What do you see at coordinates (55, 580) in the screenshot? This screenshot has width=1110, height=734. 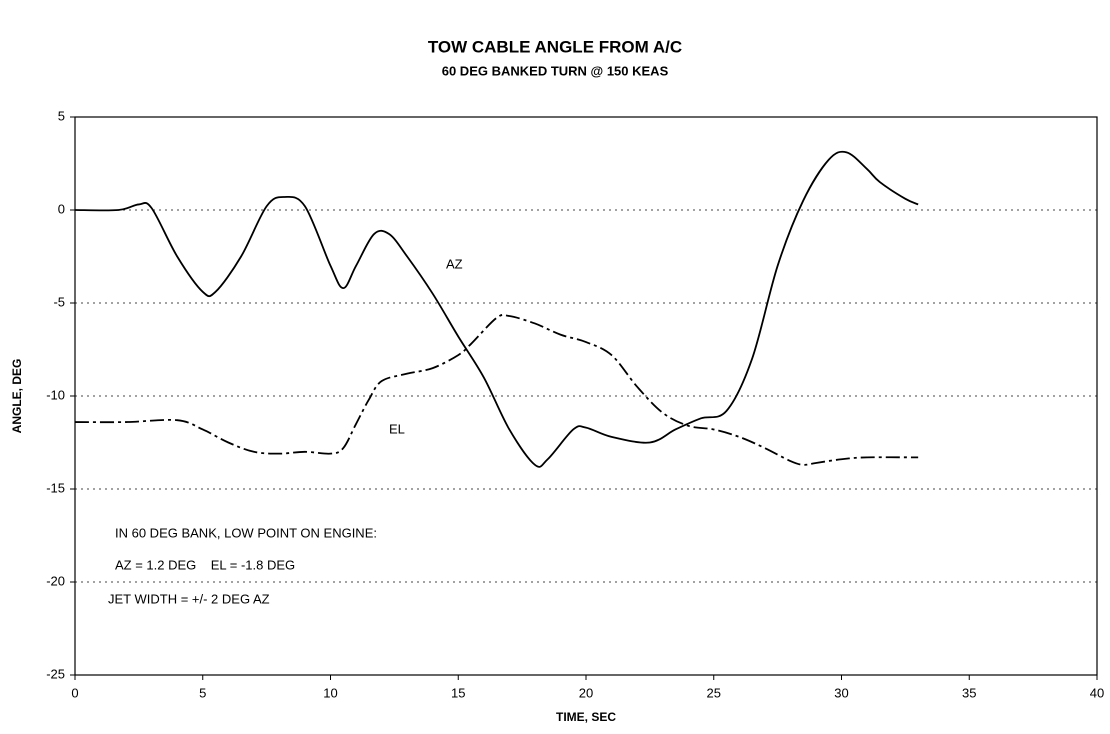 I see `y-tick-label: -20` at bounding box center [55, 580].